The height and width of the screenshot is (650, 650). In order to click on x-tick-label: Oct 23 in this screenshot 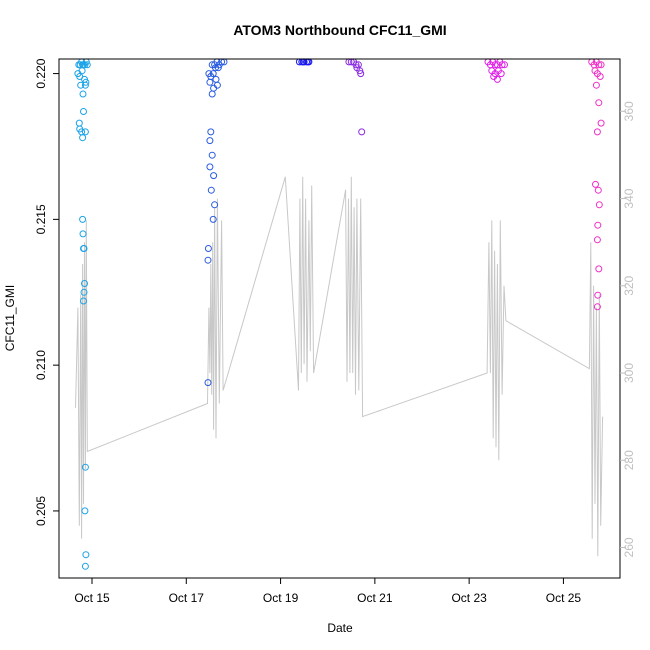, I will do `click(469, 598)`.